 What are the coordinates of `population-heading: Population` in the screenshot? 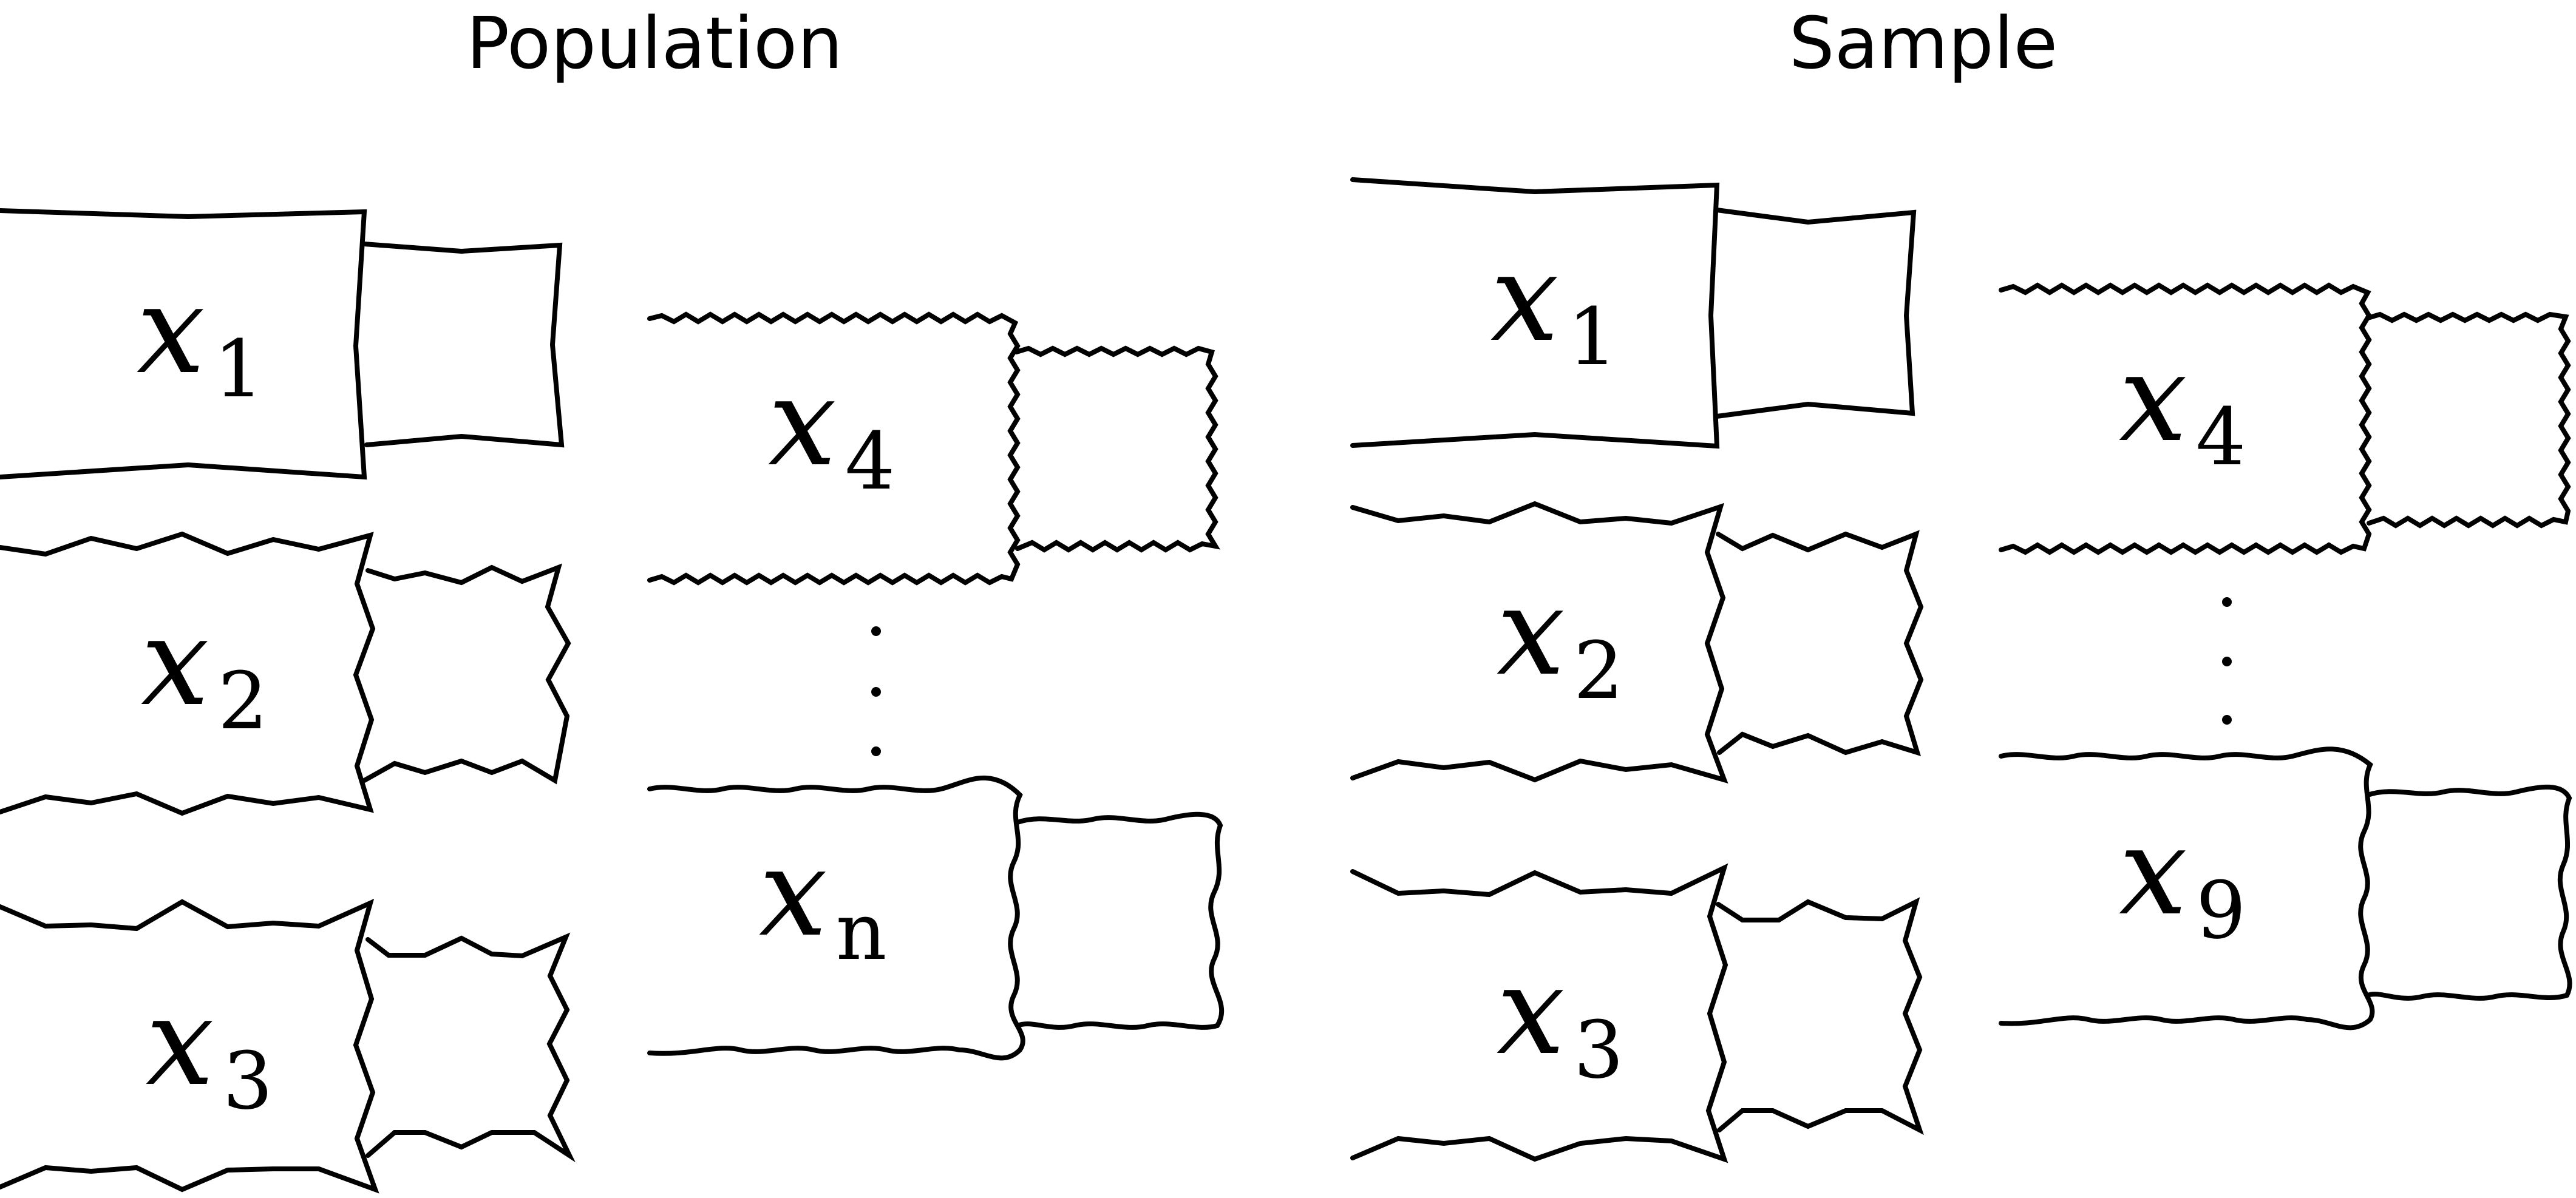 It's located at (654, 43).